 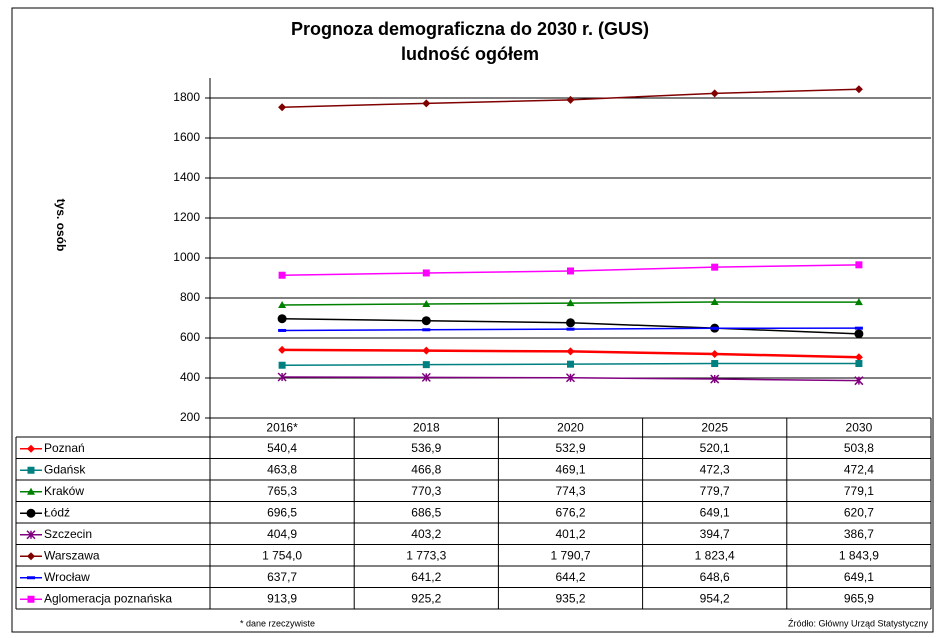 What do you see at coordinates (282, 577) in the screenshot?
I see `table-value: 637,7` at bounding box center [282, 577].